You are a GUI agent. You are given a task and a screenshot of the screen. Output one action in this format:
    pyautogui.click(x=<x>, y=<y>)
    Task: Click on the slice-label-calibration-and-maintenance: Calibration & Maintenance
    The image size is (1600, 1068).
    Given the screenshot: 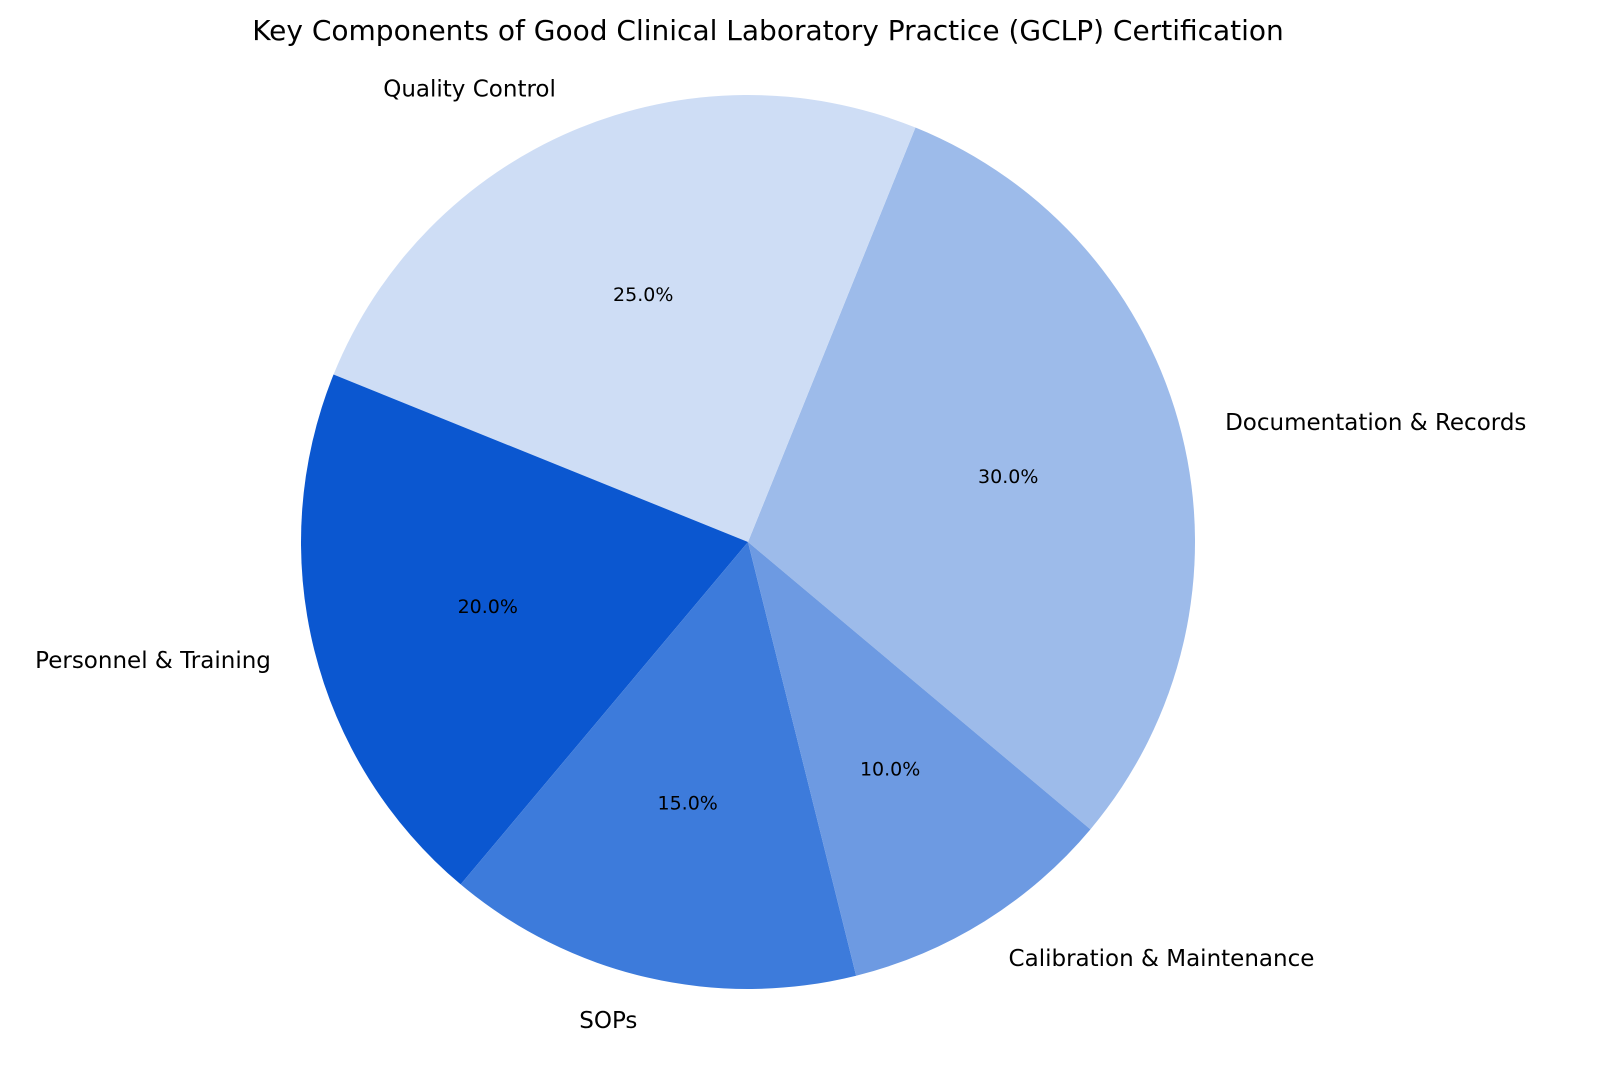 What is the action you would take?
    pyautogui.click(x=1162, y=959)
    